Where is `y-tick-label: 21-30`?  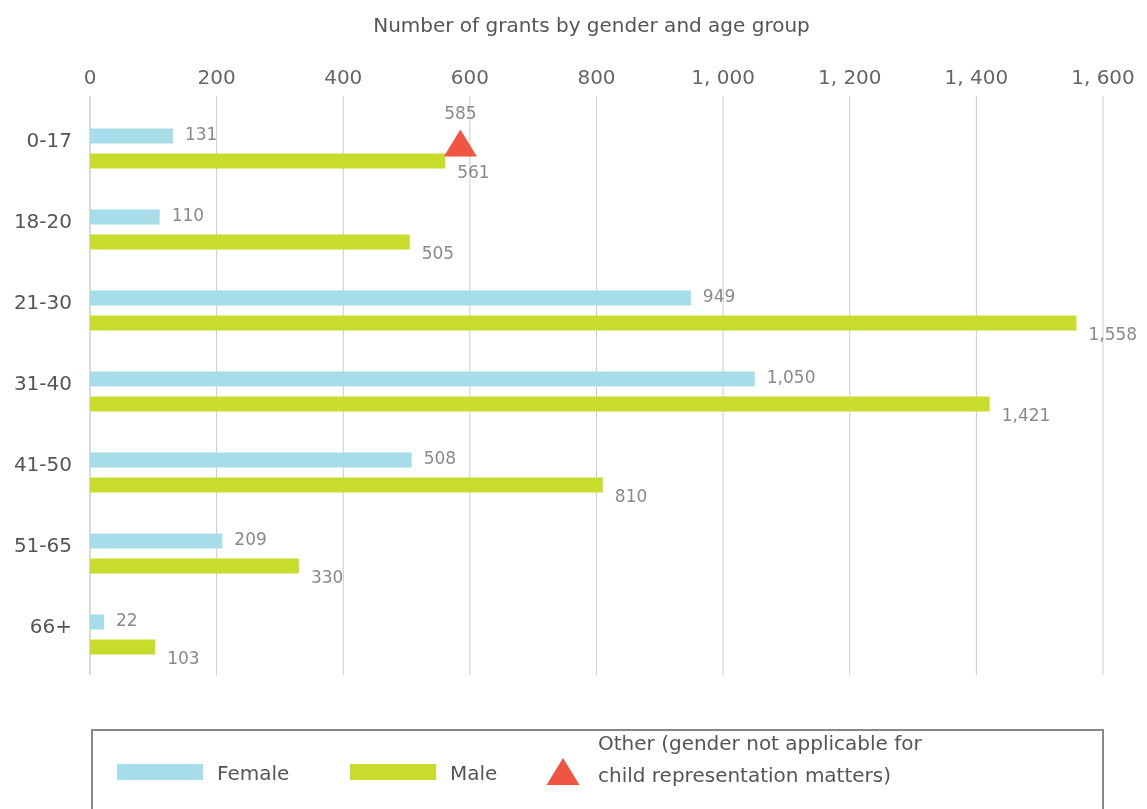 y-tick-label: 21-30 is located at coordinates (42, 302).